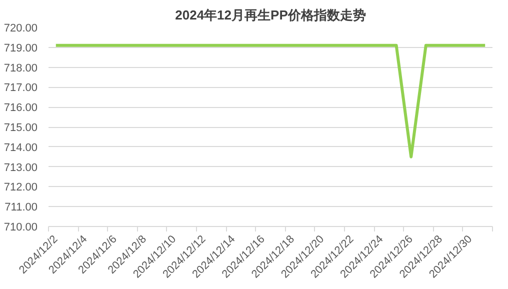 The image size is (508, 289). Describe the element at coordinates (21, 148) in the screenshot. I see `y-tick-label: 714.00` at that location.